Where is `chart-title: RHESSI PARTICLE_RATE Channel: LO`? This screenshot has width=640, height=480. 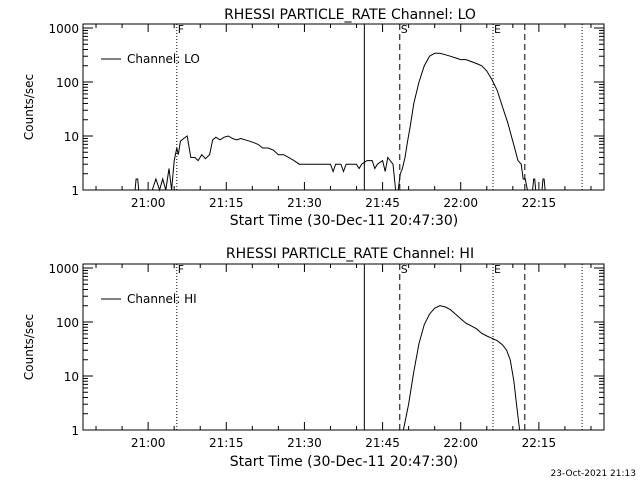
chart-title: RHESSI PARTICLE_RATE Channel: LO is located at coordinates (350, 15).